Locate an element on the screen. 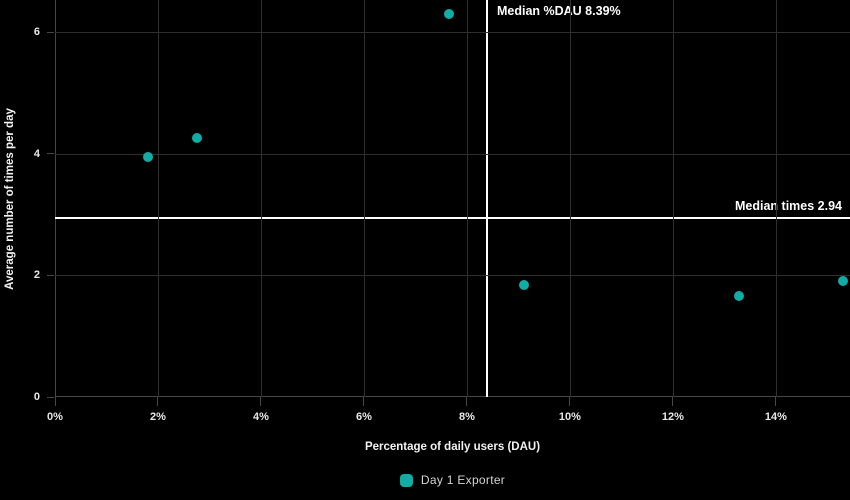 This screenshot has width=850, height=500. x-tick-label: 4% is located at coordinates (261, 417).